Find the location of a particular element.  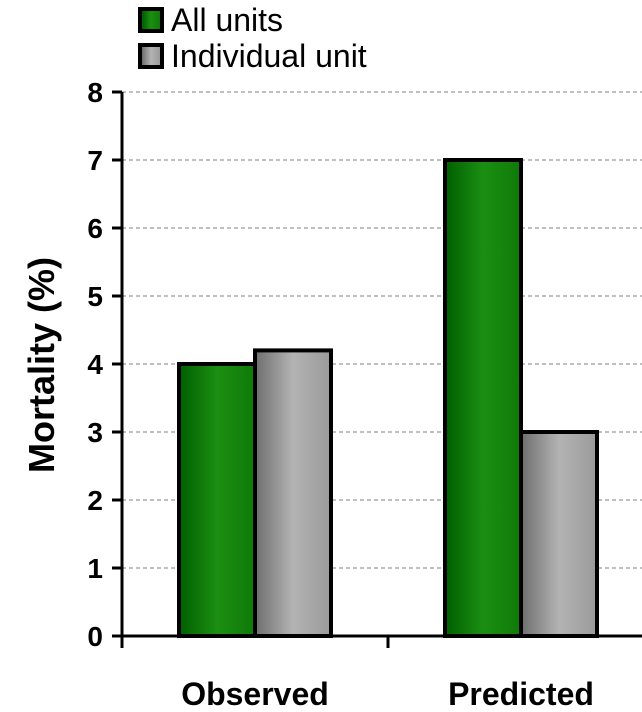

bar-observed-individual-unit is located at coordinates (293, 493).